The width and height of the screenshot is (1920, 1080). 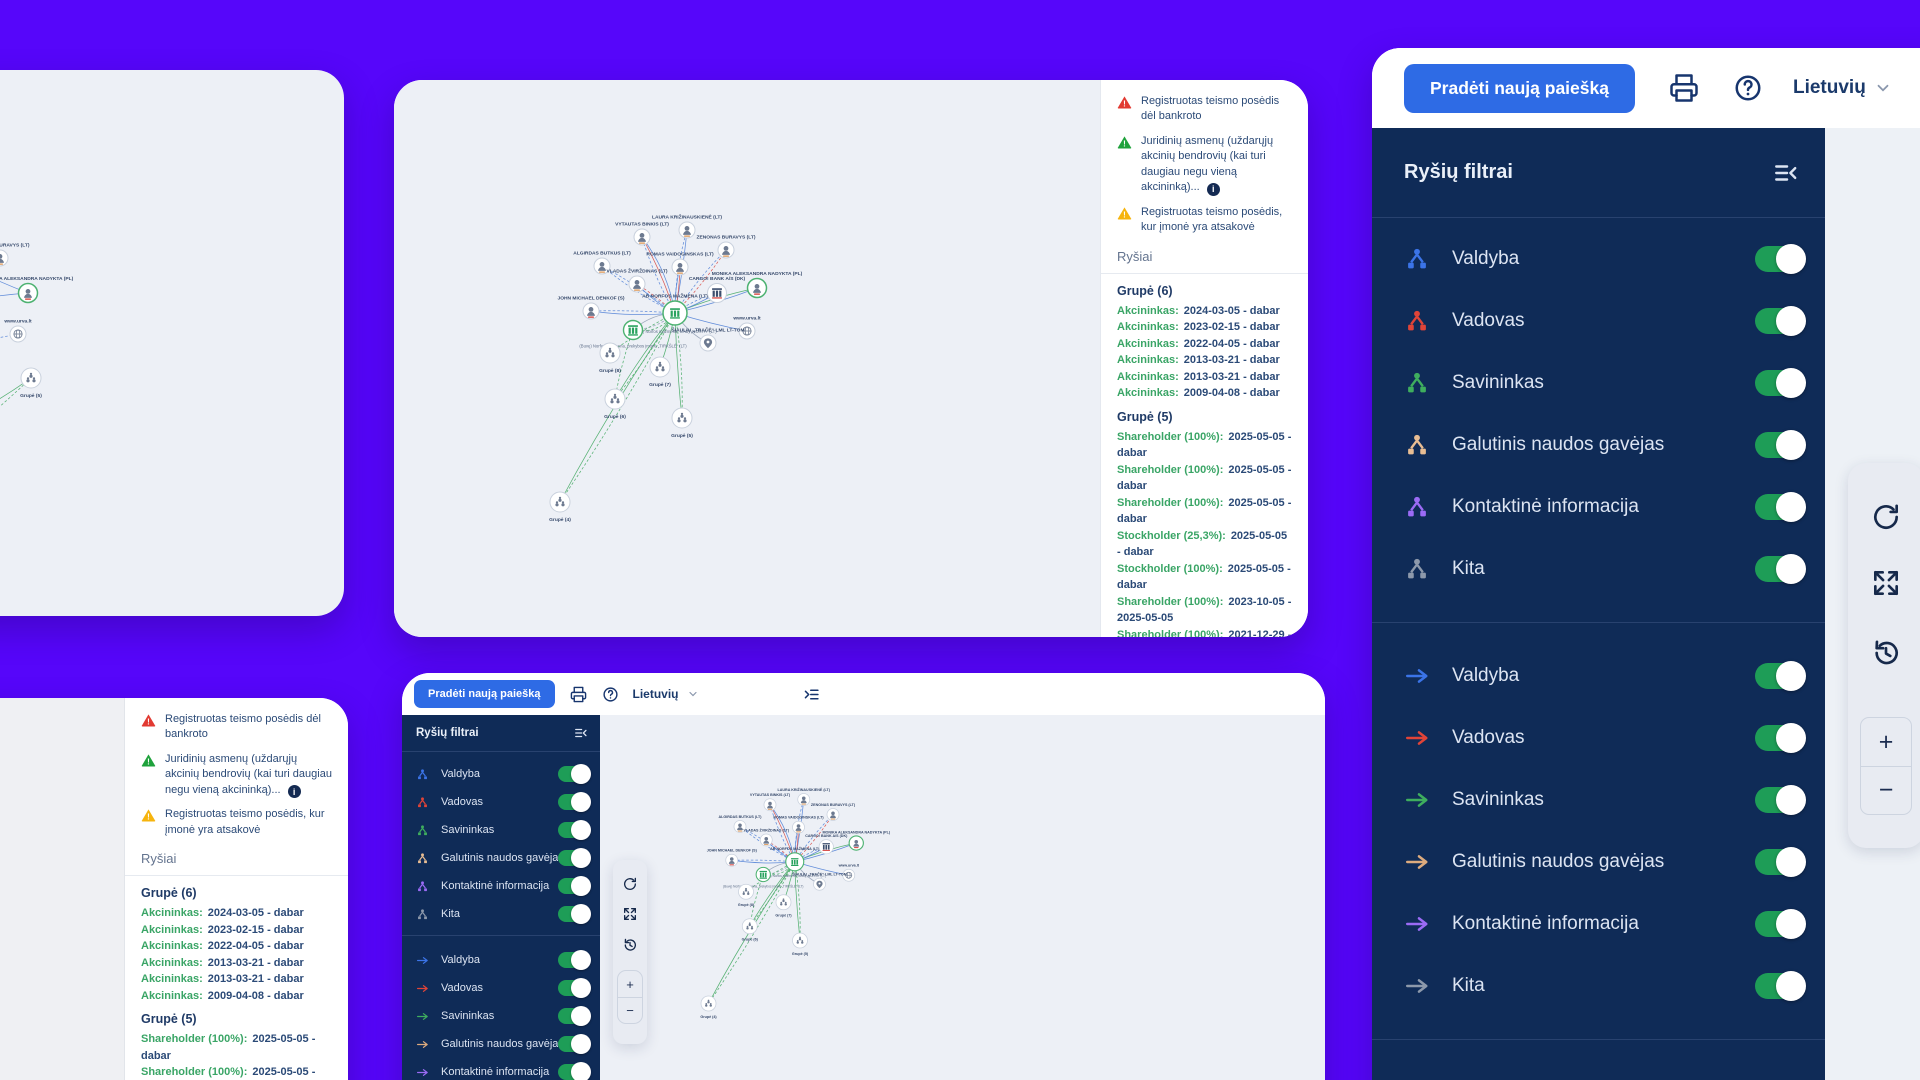 What do you see at coordinates (1468, 568) in the screenshot?
I see `filter-label: Kita` at bounding box center [1468, 568].